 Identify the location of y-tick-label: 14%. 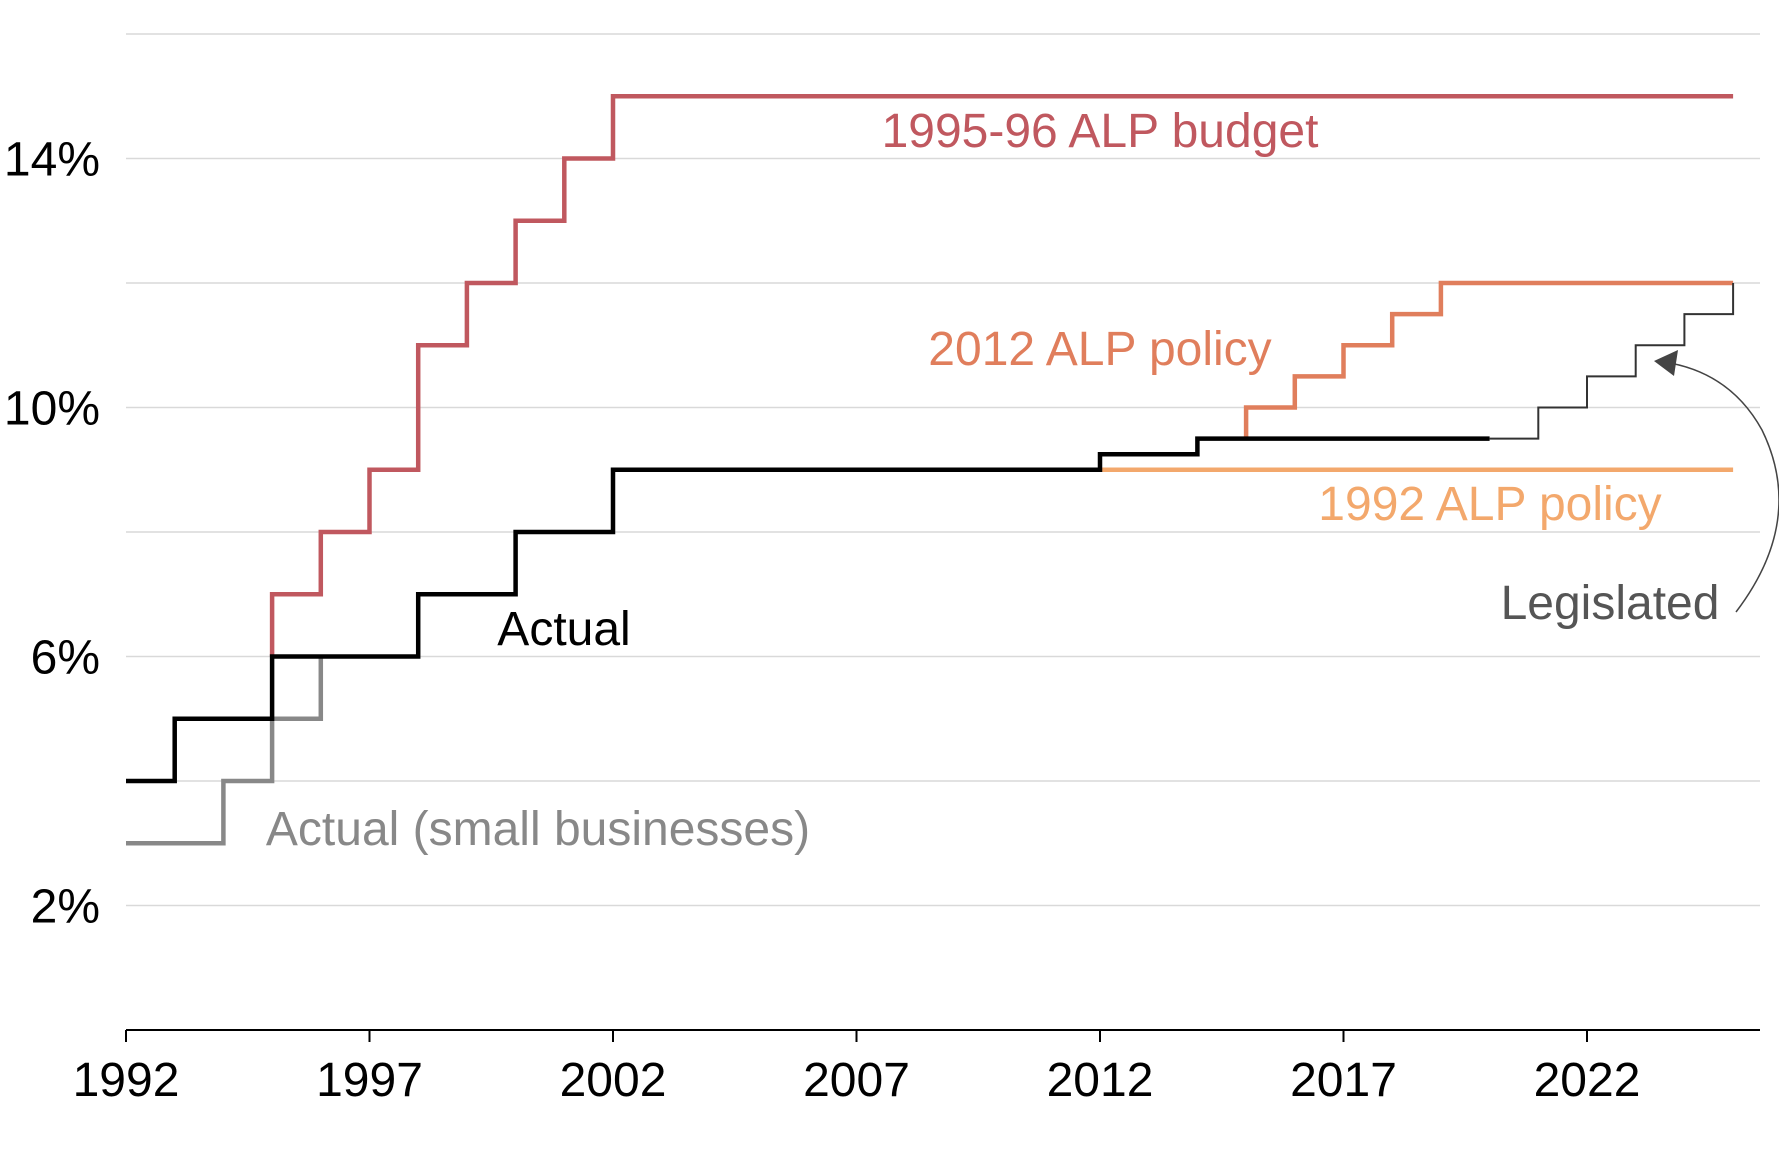
(52, 160).